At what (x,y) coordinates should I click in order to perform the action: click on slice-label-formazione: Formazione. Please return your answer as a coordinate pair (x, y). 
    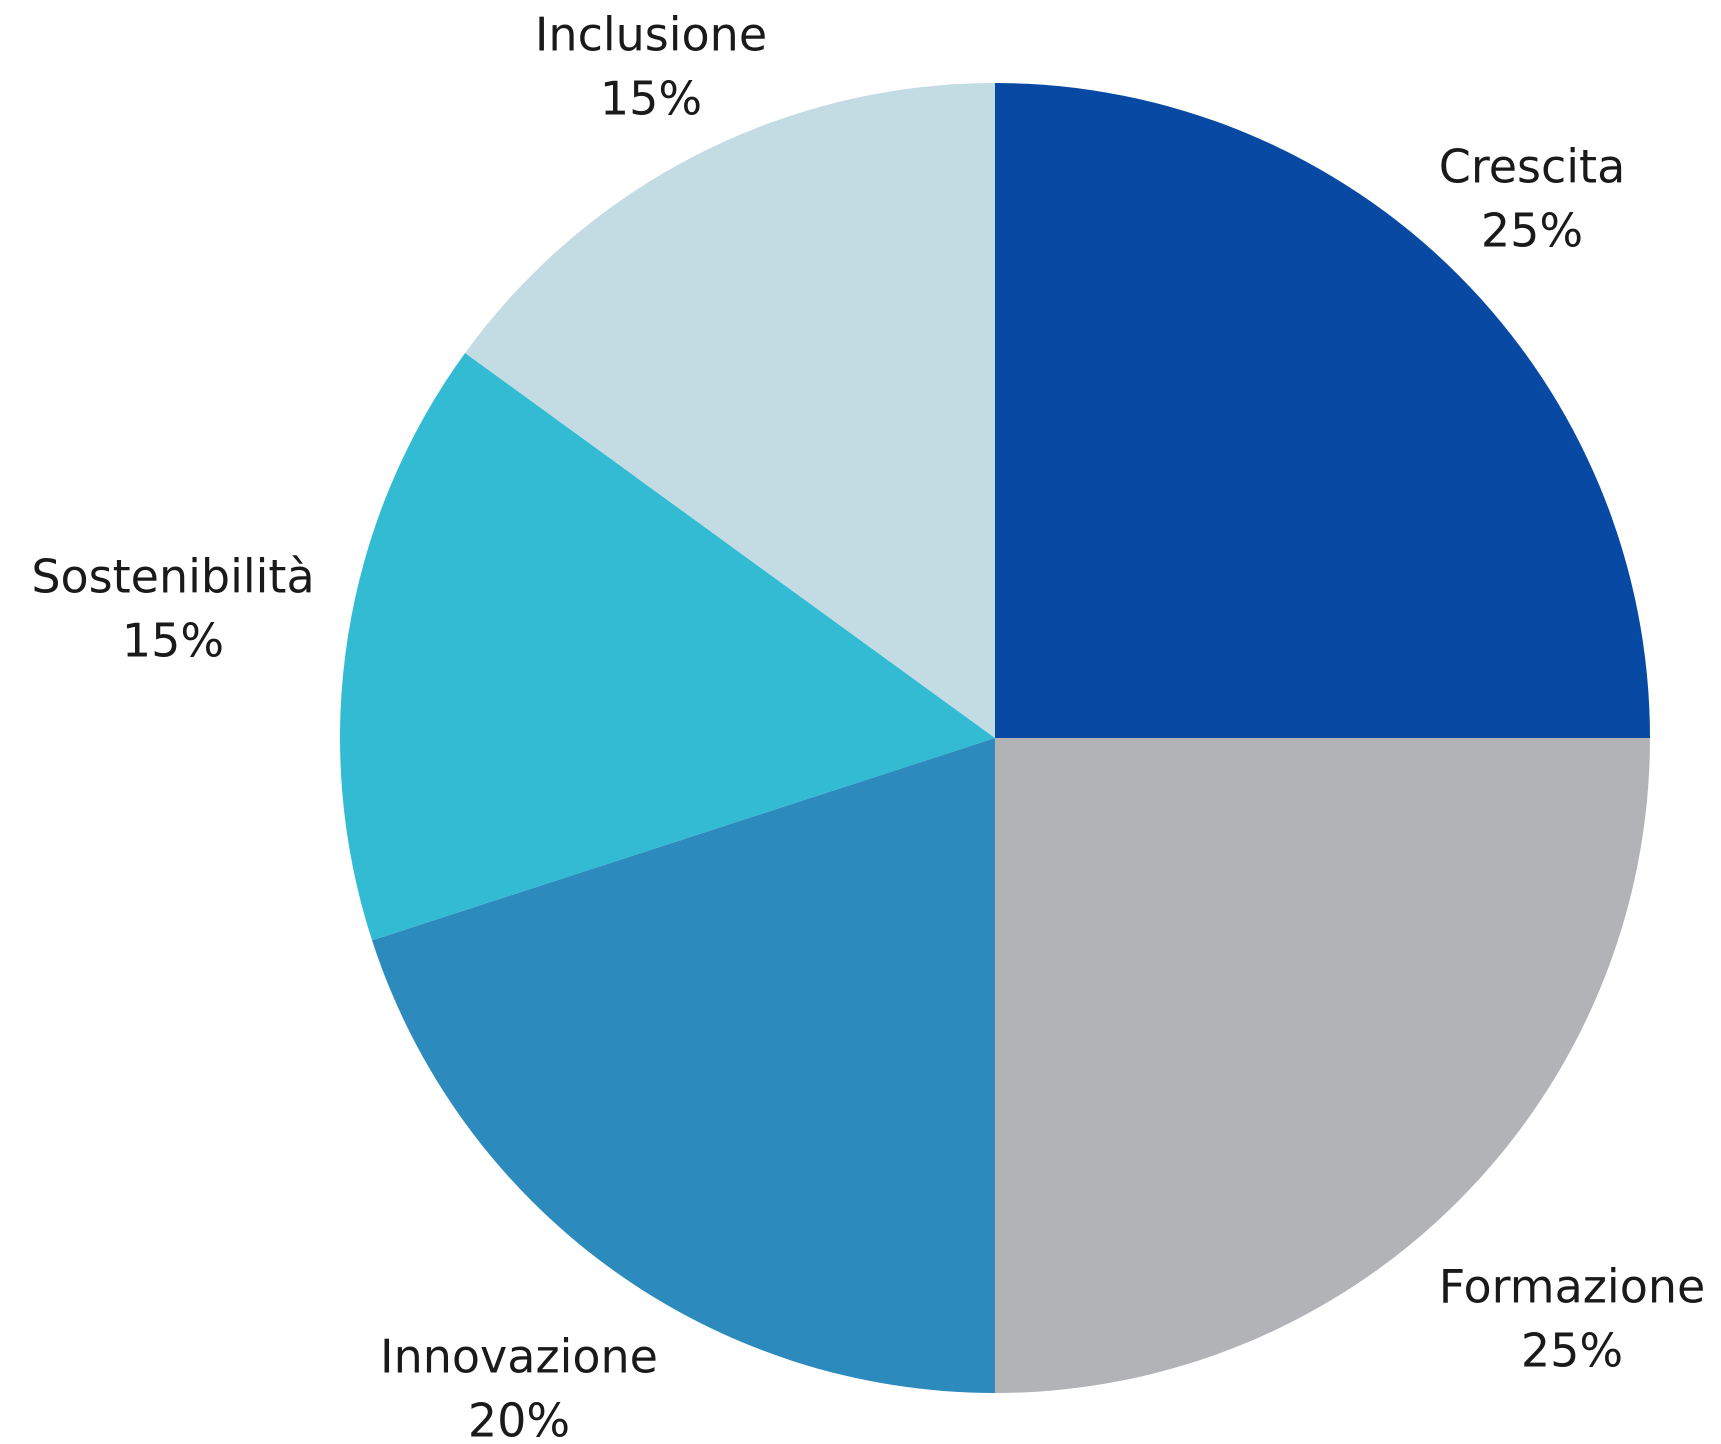
    Looking at the image, I should click on (1572, 1287).